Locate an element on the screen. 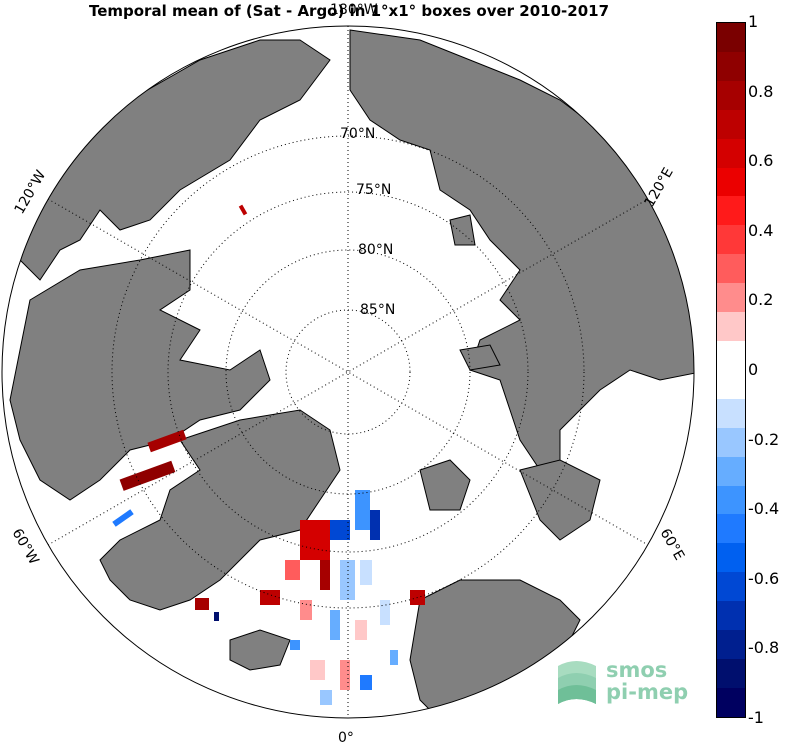  lon-label-120e: 120°E is located at coordinates (659, 187).